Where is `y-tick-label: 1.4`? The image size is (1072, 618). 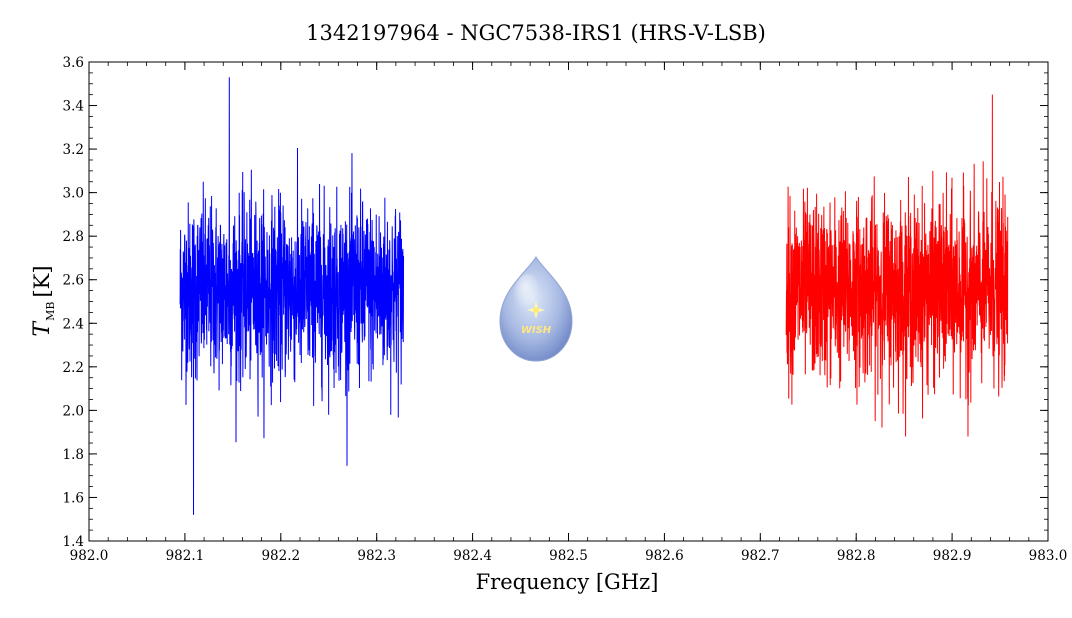 y-tick-label: 1.4 is located at coordinates (73, 542).